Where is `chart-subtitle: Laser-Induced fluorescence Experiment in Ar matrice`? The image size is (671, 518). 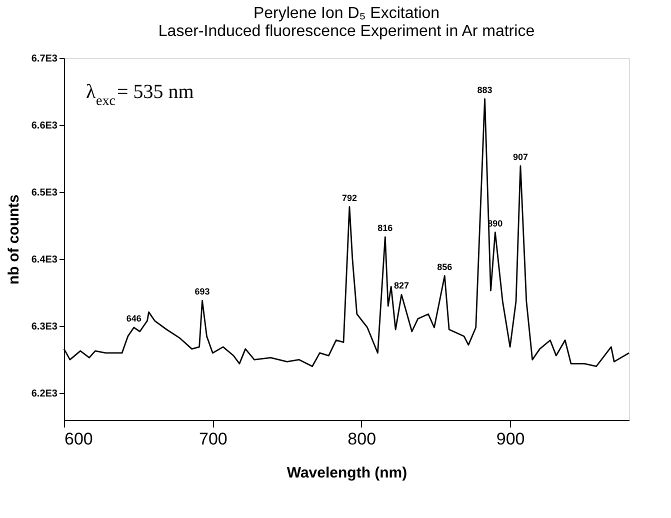
chart-subtitle: Laser-Induced fluorescence Experiment in Ar matrice is located at coordinates (346, 31).